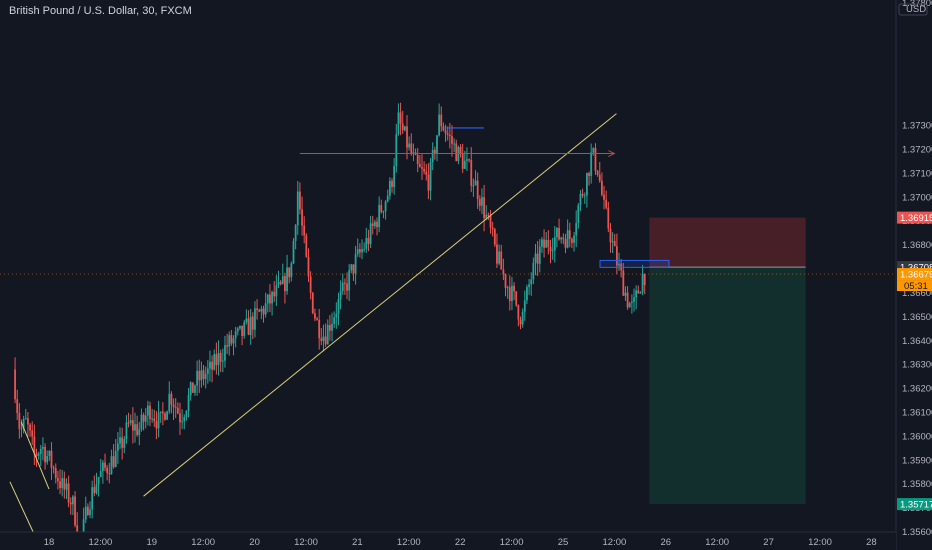 The width and height of the screenshot is (932, 550). Describe the element at coordinates (409, 542) in the screenshot. I see `time-tick-label: 12:00` at that location.